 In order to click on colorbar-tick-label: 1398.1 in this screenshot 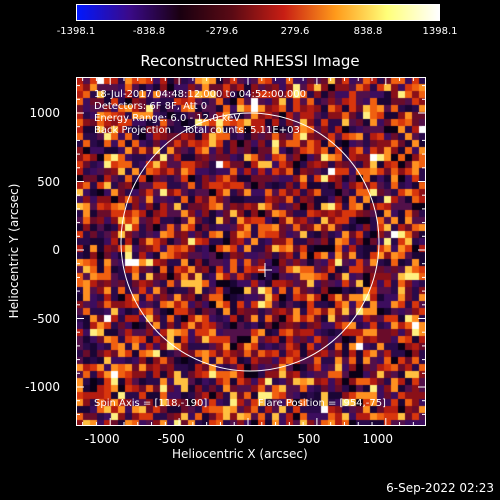, I will do `click(440, 31)`.